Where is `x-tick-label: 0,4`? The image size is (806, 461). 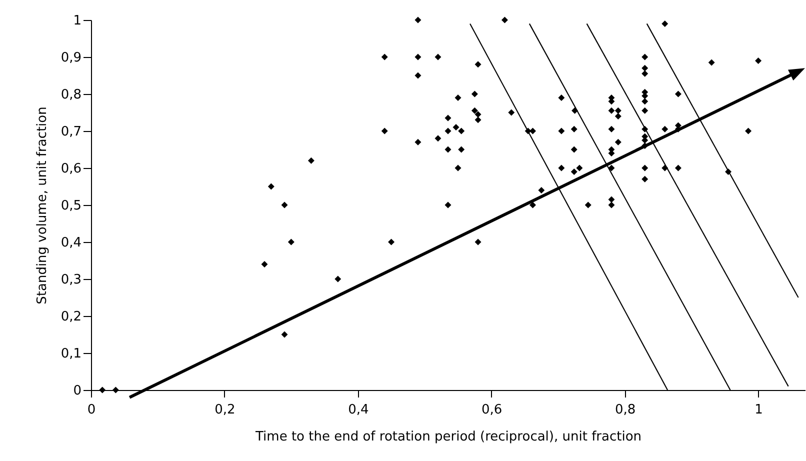
x-tick-label: 0,4 is located at coordinates (358, 410).